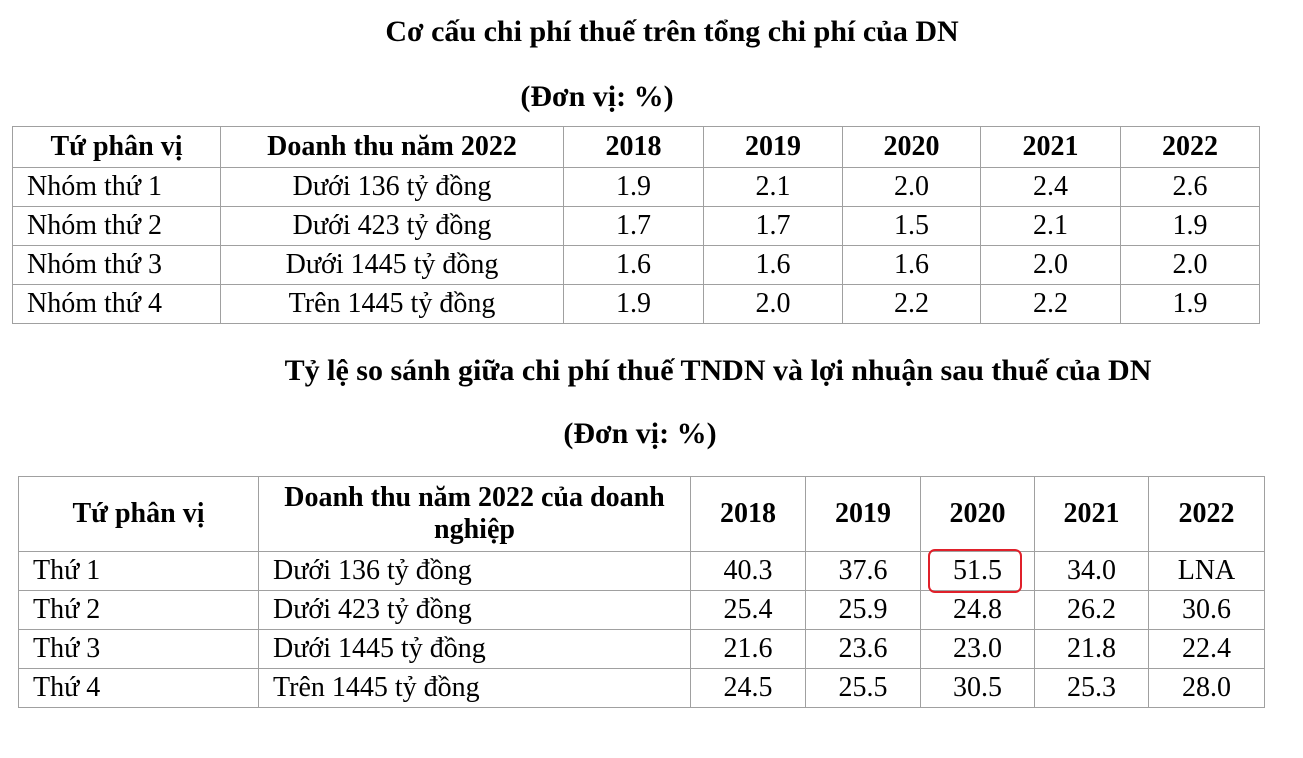 The height and width of the screenshot is (758, 1303). What do you see at coordinates (116, 265) in the screenshot?
I see `cell: Nhóm thứ 3` at bounding box center [116, 265].